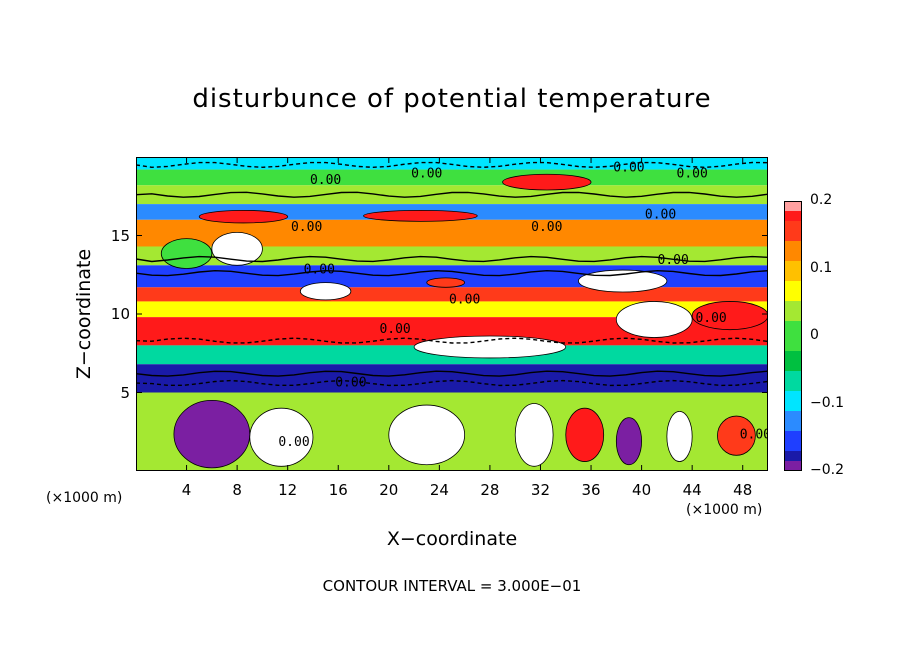 This screenshot has height=654, width=904. I want to click on x-axis-unit-right: (×1000 m), so click(724, 510).